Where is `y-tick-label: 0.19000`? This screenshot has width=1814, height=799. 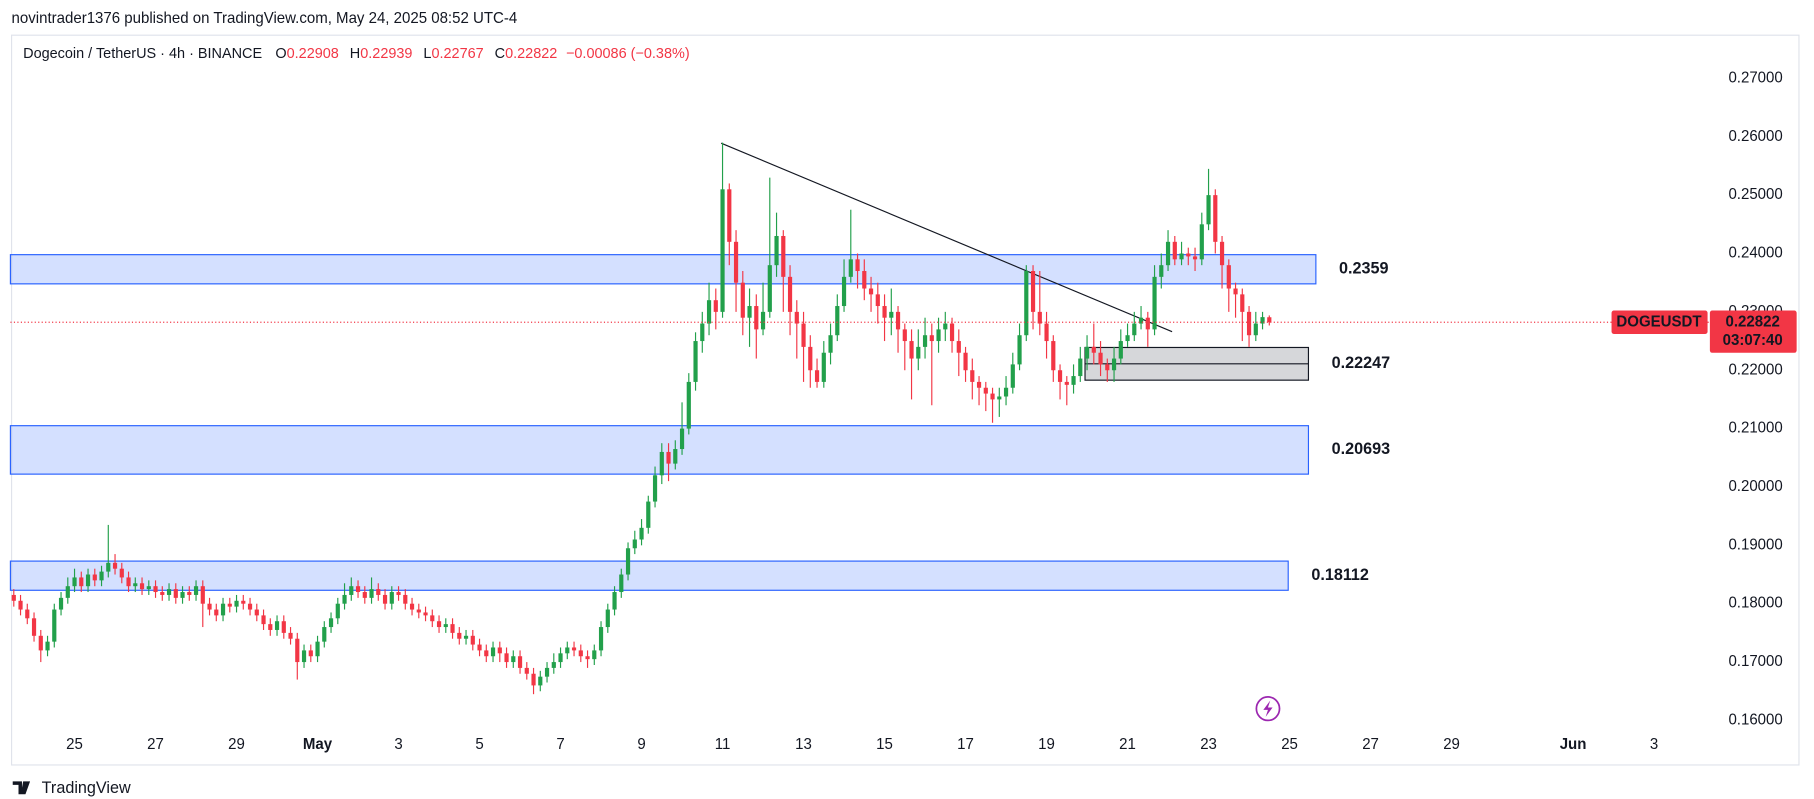 y-tick-label: 0.19000 is located at coordinates (1755, 544).